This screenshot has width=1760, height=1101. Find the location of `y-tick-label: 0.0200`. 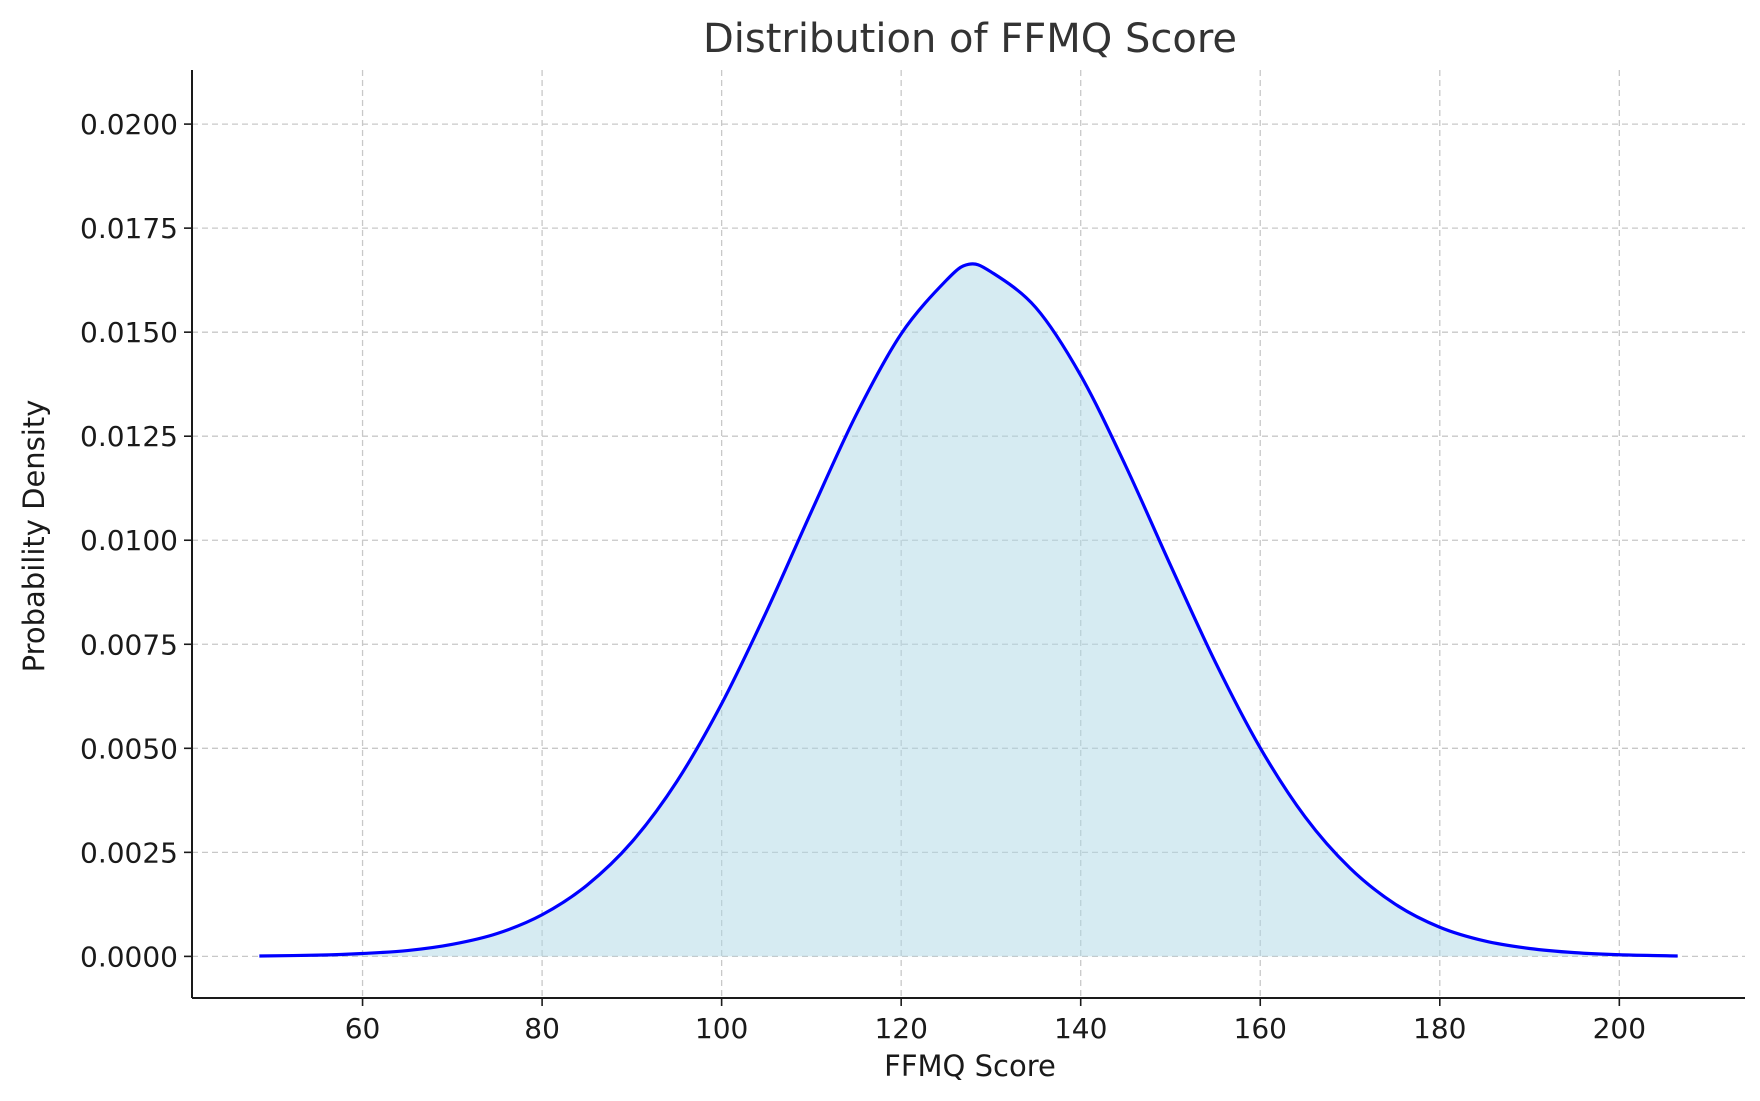

y-tick-label: 0.0200 is located at coordinates (129, 124).